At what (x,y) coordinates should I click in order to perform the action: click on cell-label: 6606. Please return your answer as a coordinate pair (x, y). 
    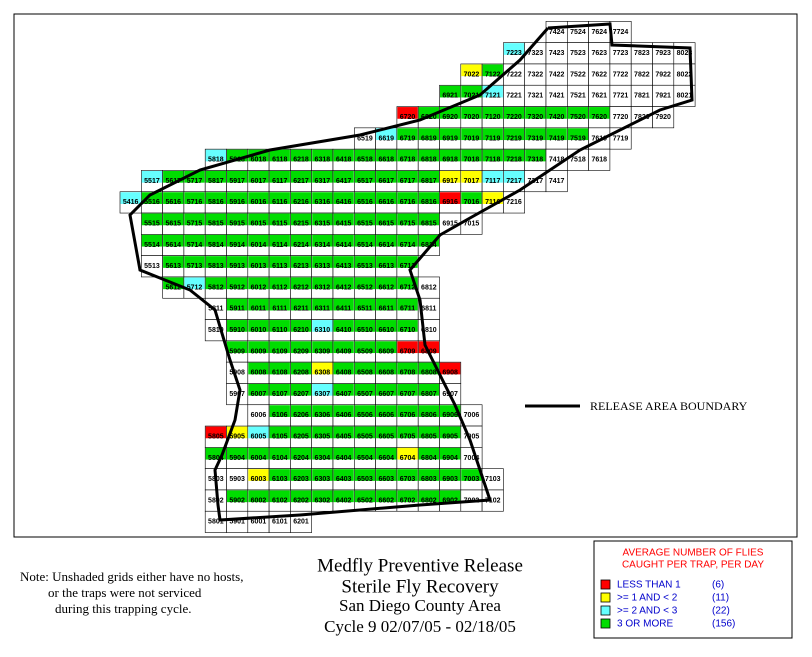
    Looking at the image, I should click on (386, 415).